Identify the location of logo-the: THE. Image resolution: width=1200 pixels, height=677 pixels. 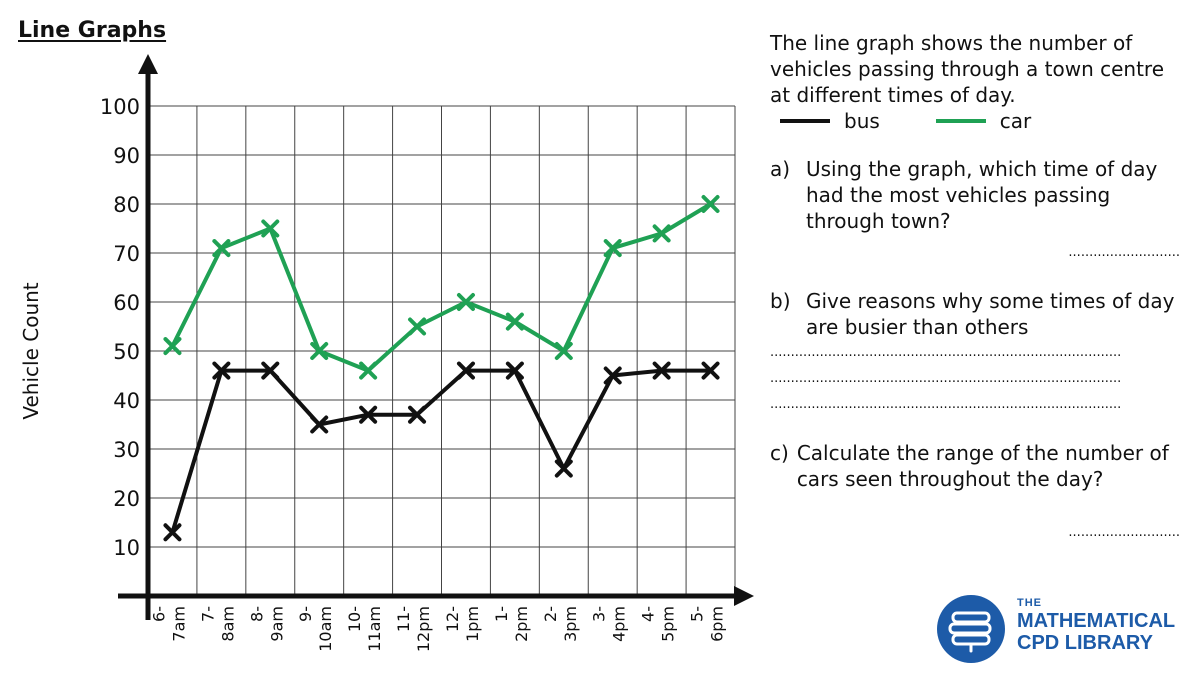
(1029, 603).